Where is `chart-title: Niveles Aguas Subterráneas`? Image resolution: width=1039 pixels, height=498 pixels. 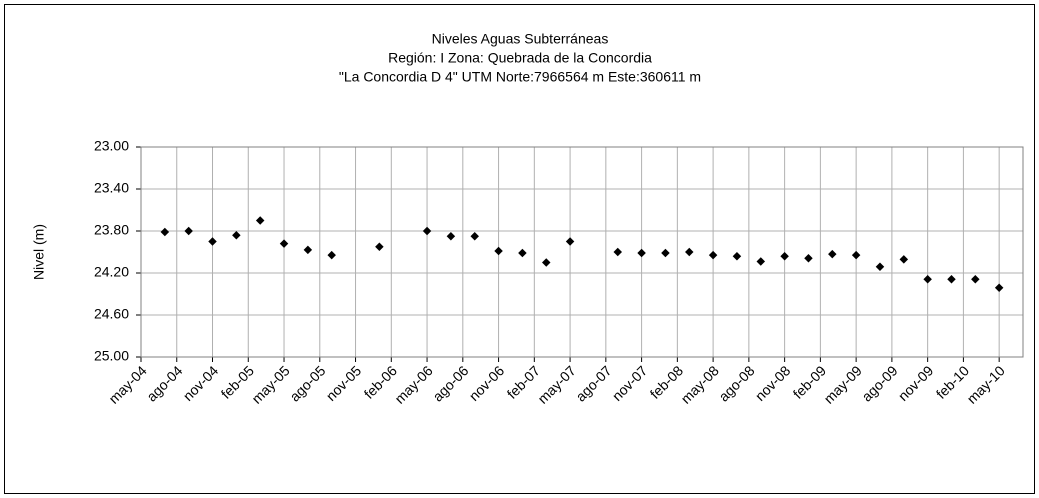
chart-title: Niveles Aguas Subterráneas is located at coordinates (520, 39).